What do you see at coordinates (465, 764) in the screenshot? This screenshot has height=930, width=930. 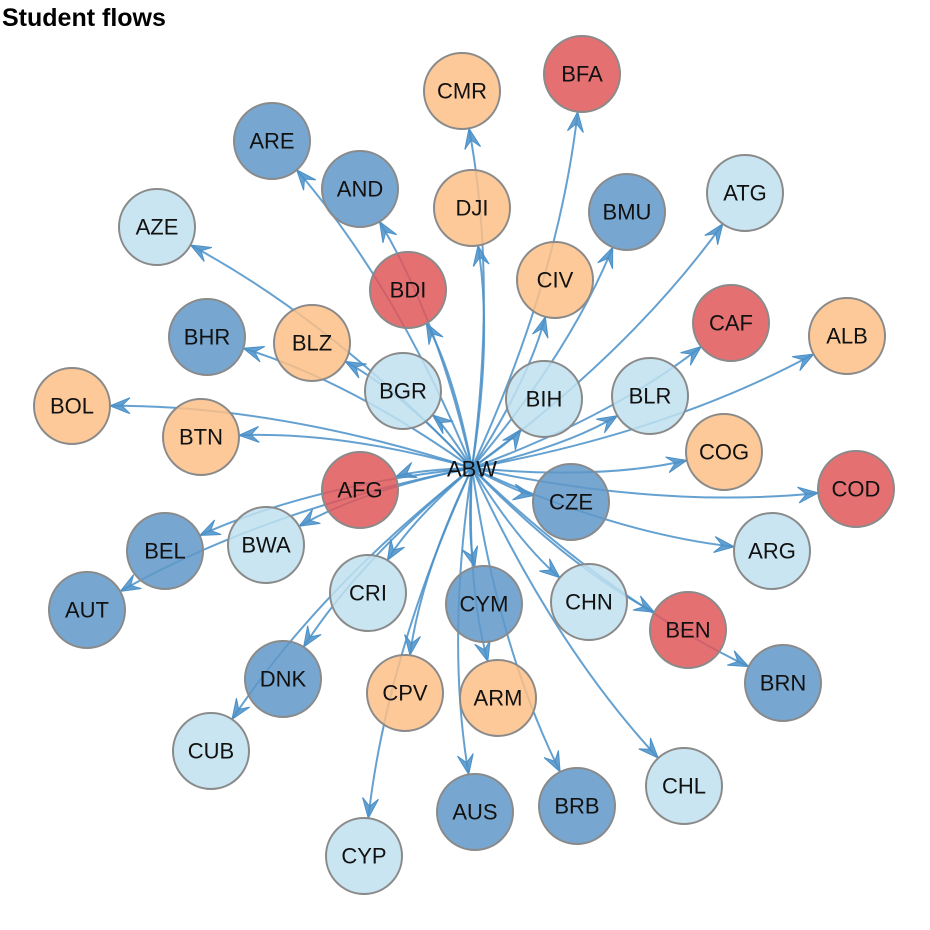 I see `arrowhead-AUS` at bounding box center [465, 764].